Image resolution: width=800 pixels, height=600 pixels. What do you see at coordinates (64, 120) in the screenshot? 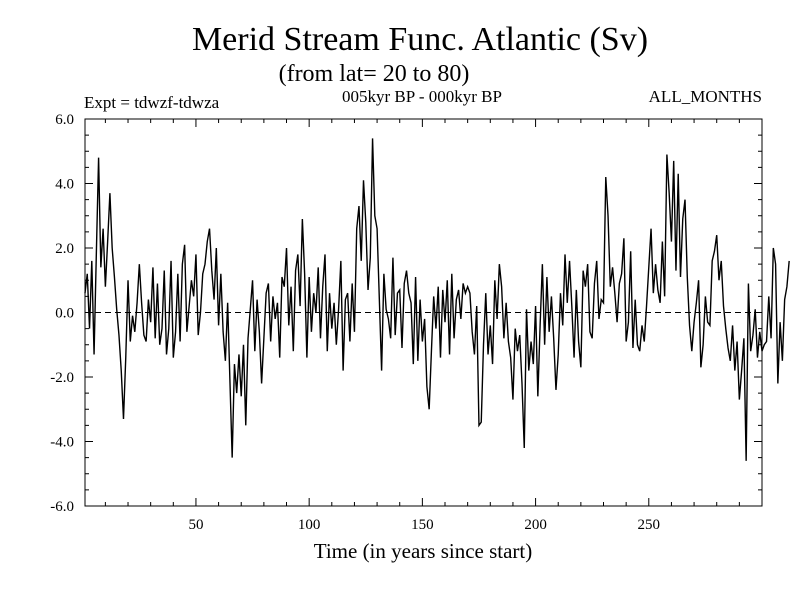
I see `y-tick-label: 6.0` at bounding box center [64, 120].